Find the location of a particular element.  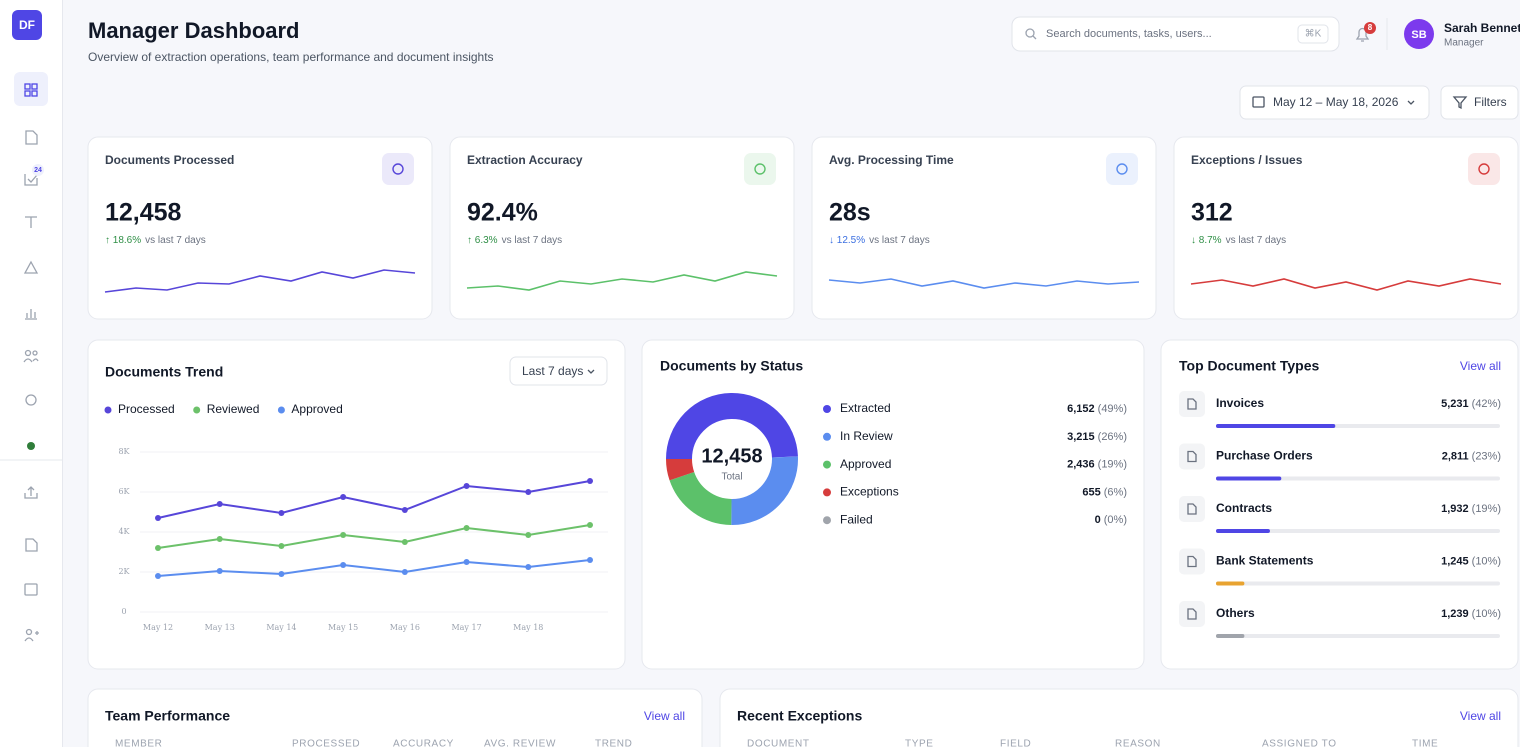

type-value: 1,932 (19%) is located at coordinates (1471, 509).